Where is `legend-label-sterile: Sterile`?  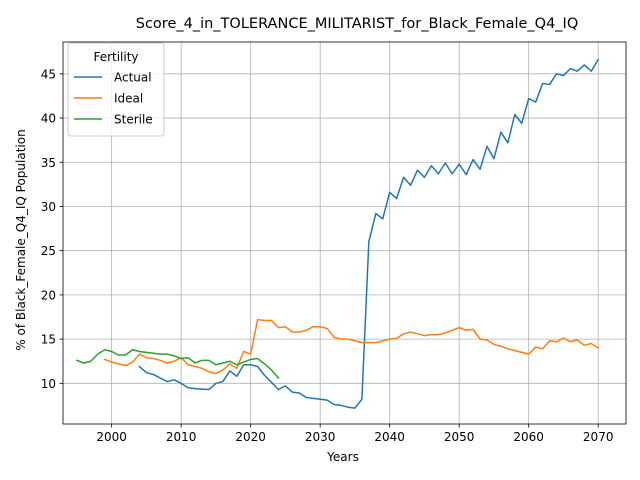 legend-label-sterile: Sterile is located at coordinates (133, 120).